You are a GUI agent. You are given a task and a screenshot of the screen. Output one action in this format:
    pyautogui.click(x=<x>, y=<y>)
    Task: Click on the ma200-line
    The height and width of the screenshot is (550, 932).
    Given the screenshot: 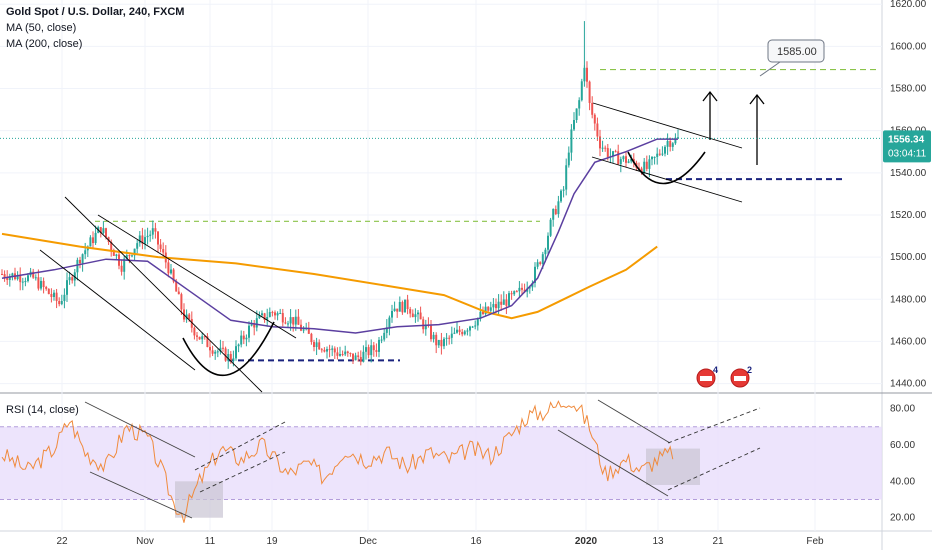 What is the action you would take?
    pyautogui.click(x=329, y=276)
    